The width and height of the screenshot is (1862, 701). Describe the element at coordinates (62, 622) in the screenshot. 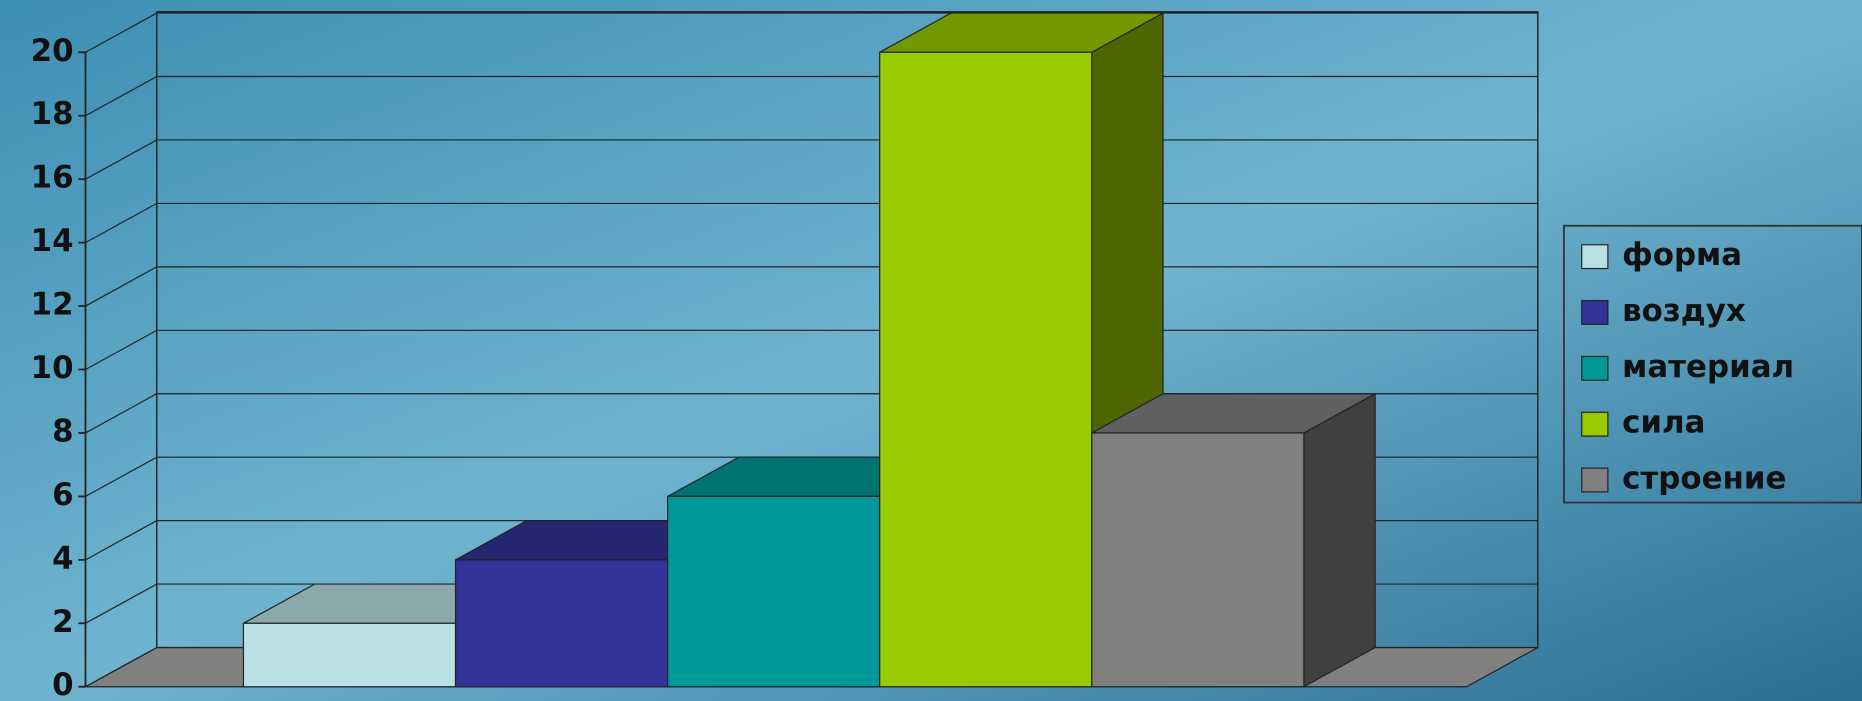

I see `y-tick-label: 2` at that location.